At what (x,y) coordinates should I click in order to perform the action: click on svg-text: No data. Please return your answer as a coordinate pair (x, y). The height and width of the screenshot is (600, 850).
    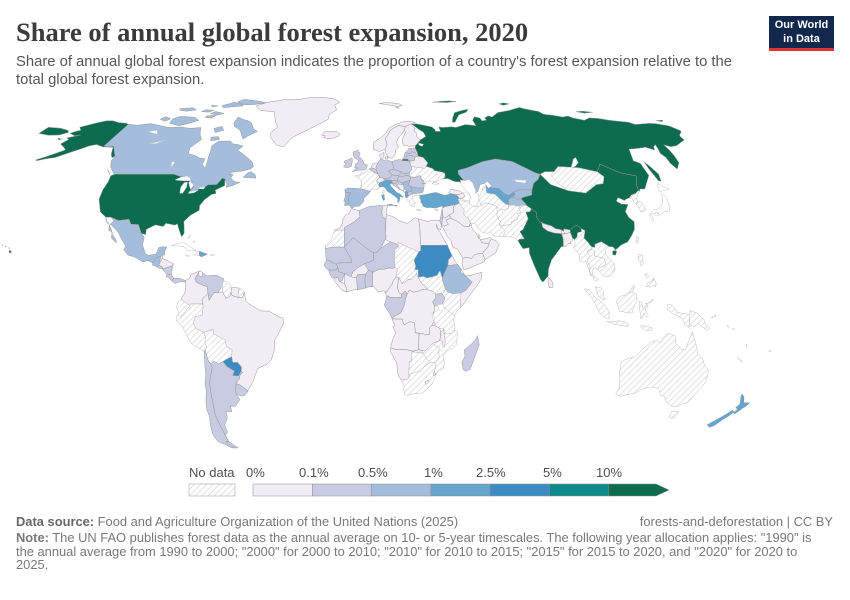
    Looking at the image, I should click on (212, 472).